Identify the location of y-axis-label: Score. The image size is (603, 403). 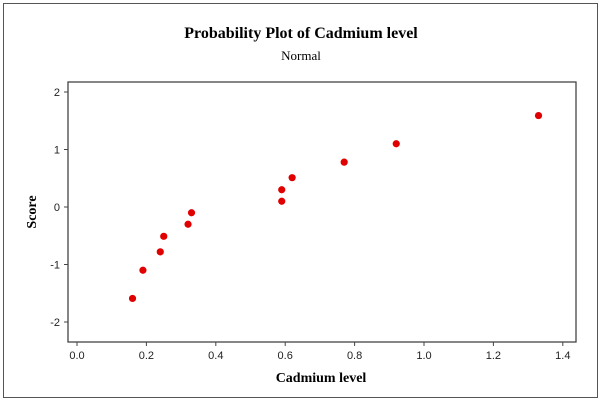
(32, 211).